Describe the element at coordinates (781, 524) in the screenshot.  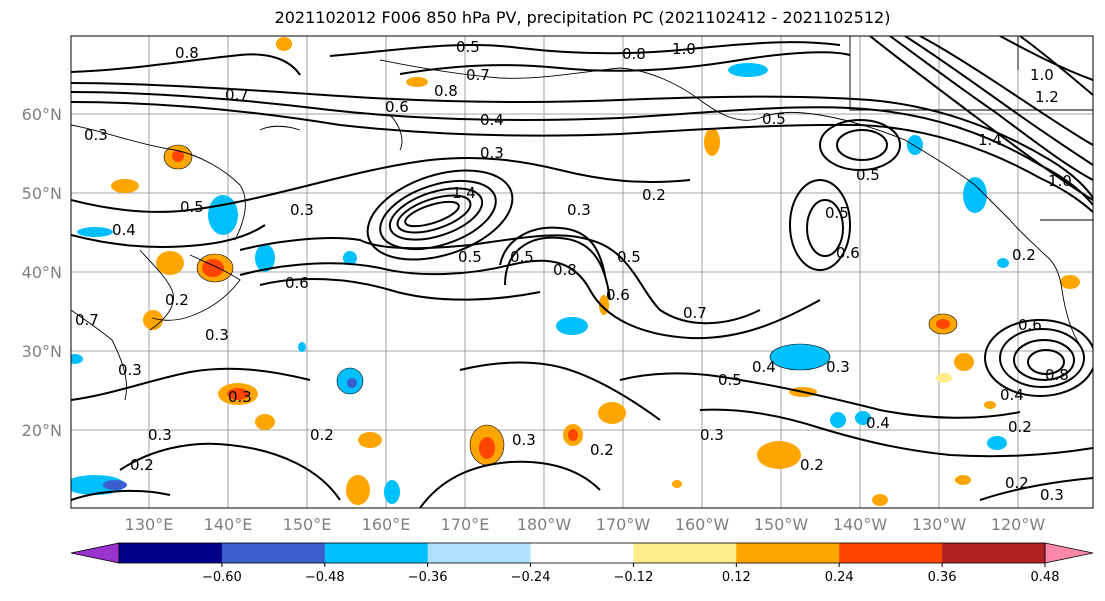
I see `lon-label: 150°W` at that location.